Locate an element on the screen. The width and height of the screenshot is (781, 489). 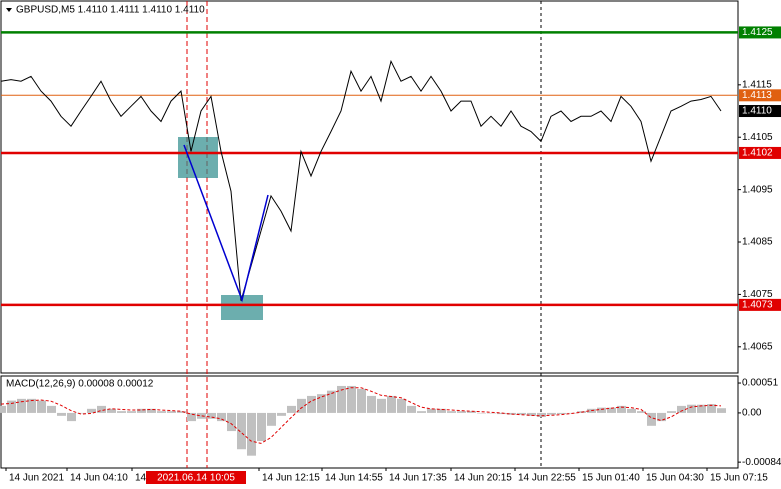
last-price-box is located at coordinates (760, 111).